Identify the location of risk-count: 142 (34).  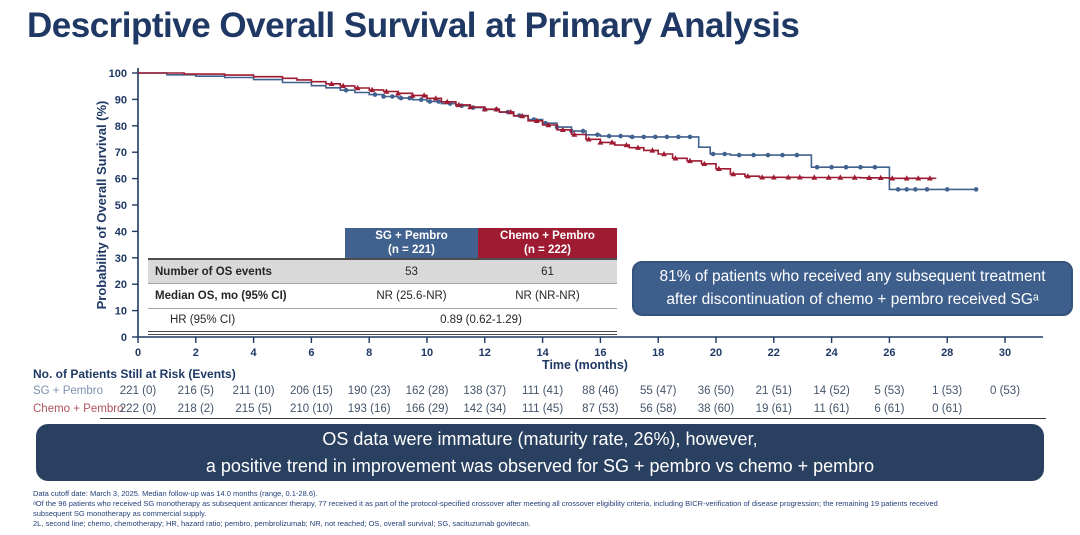
(485, 409).